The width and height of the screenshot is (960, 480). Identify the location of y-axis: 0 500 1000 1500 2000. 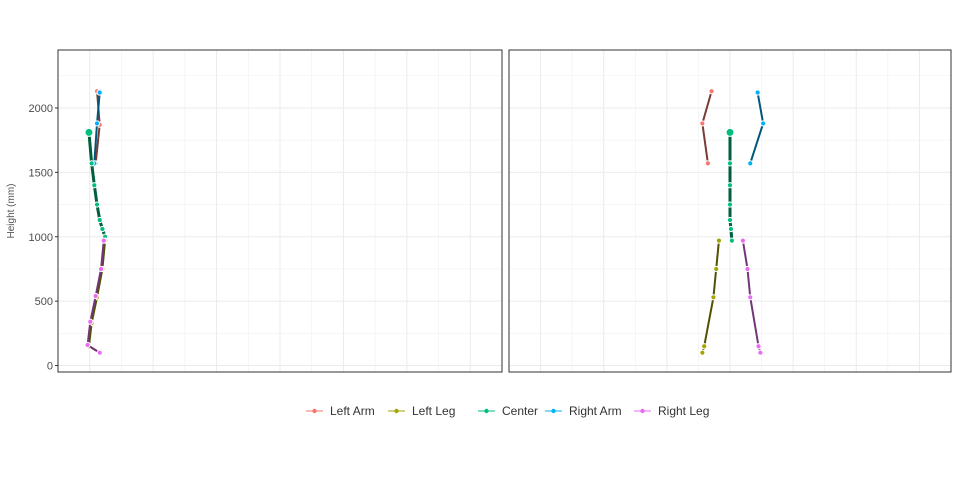
(43, 238).